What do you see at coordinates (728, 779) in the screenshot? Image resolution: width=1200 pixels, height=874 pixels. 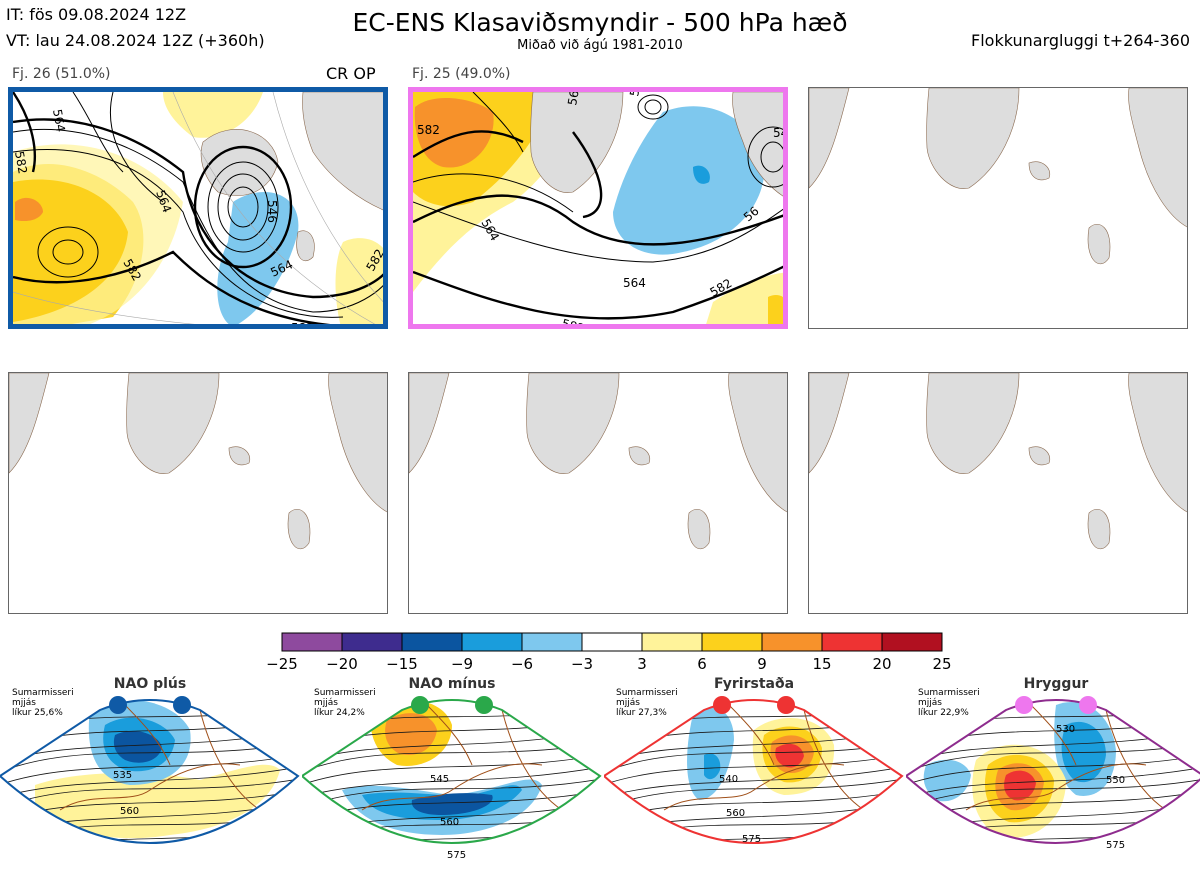 I see `regime-contour-label: 540` at bounding box center [728, 779].